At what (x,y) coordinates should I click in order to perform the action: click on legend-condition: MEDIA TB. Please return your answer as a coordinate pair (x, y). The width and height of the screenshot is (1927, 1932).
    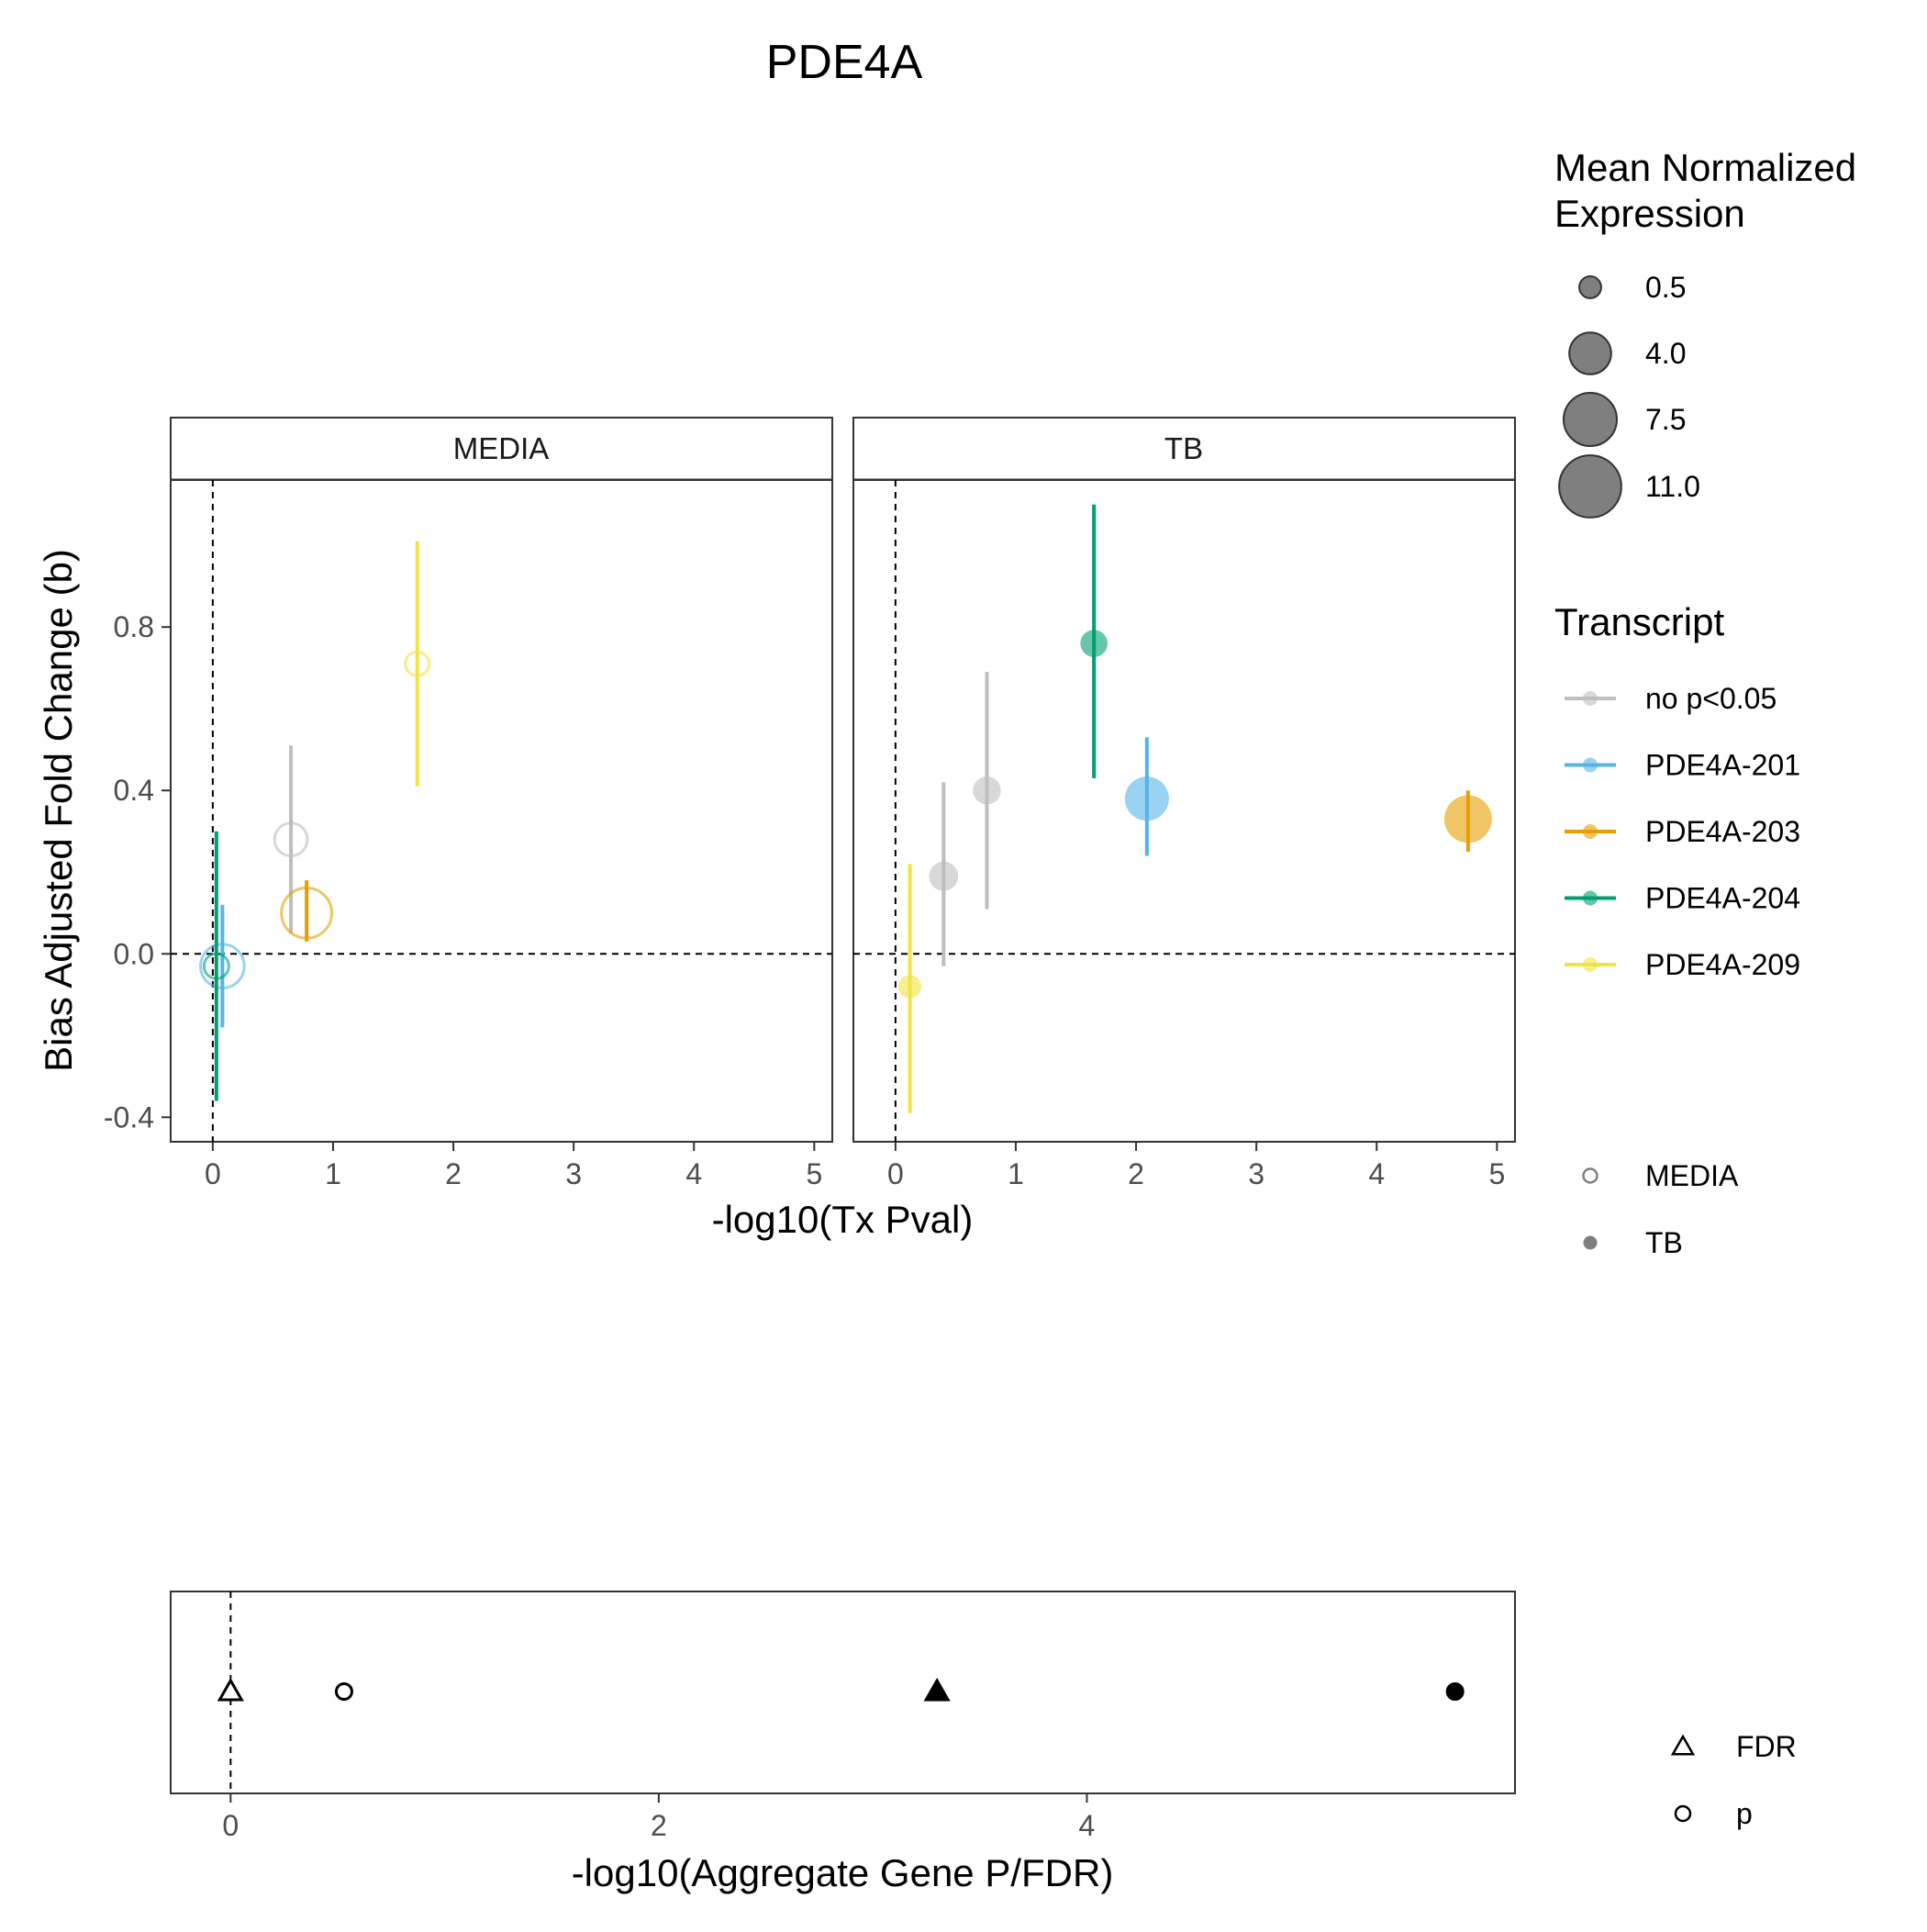
    Looking at the image, I should click on (1660, 1209).